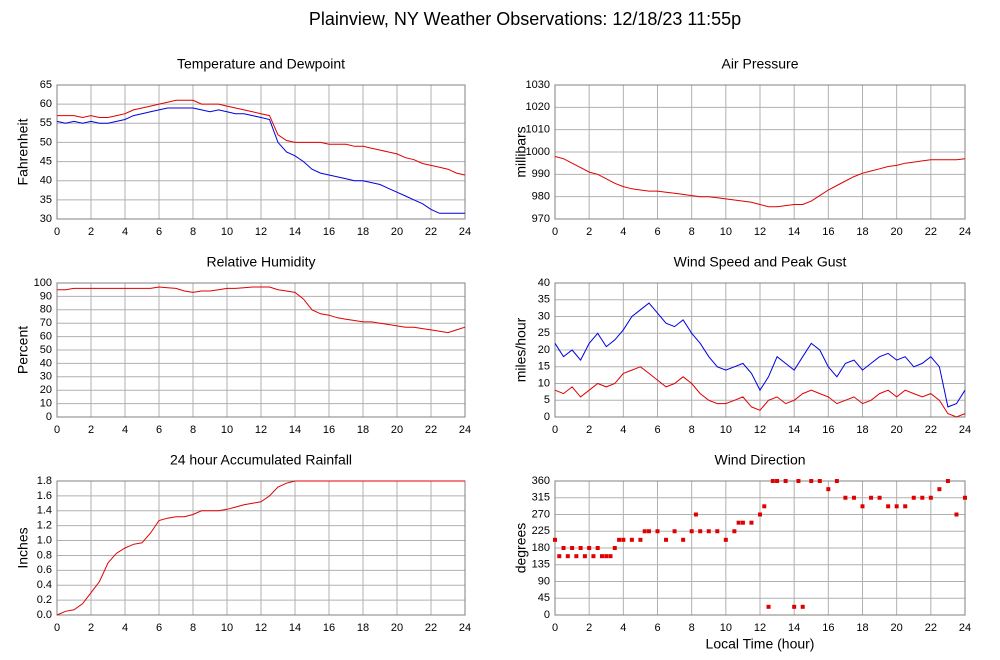 This screenshot has width=1000, height=660. Describe the element at coordinates (862, 430) in the screenshot. I see `x-tick-label: 18` at that location.